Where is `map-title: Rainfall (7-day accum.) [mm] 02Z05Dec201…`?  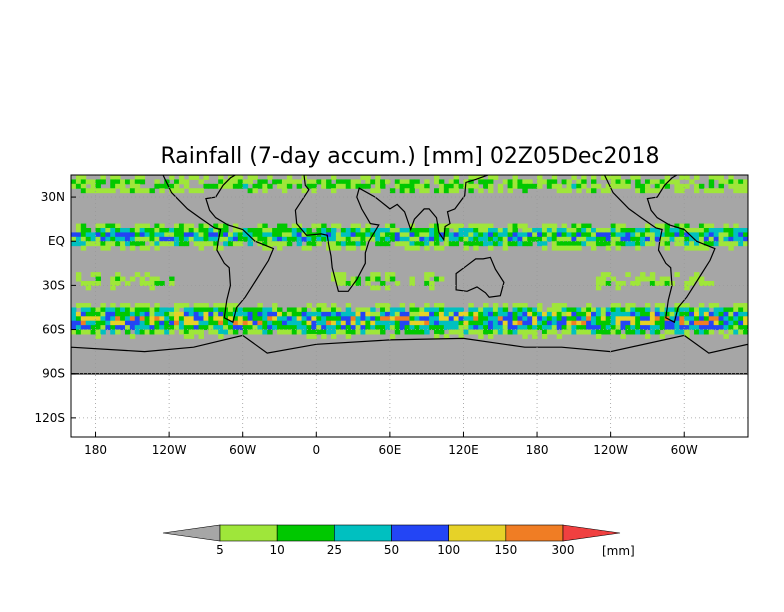 map-title: Rainfall (7-day accum.) [mm] 02Z05Dec201… is located at coordinates (409, 156).